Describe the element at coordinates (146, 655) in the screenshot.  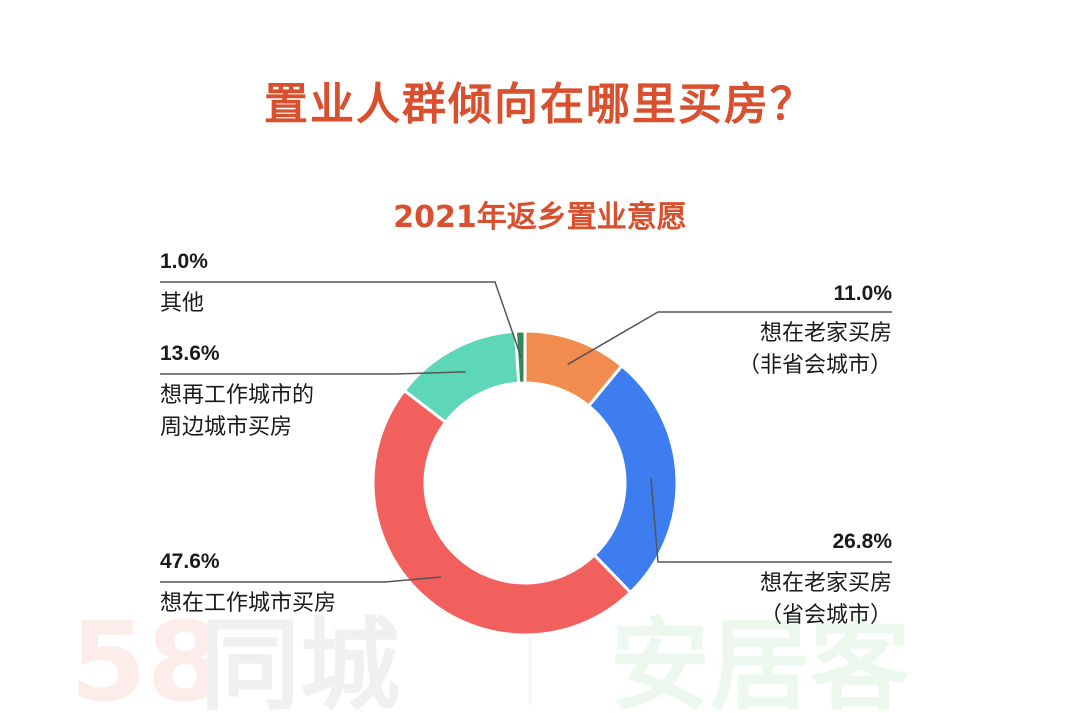
I see `watermark-number: 58` at that location.